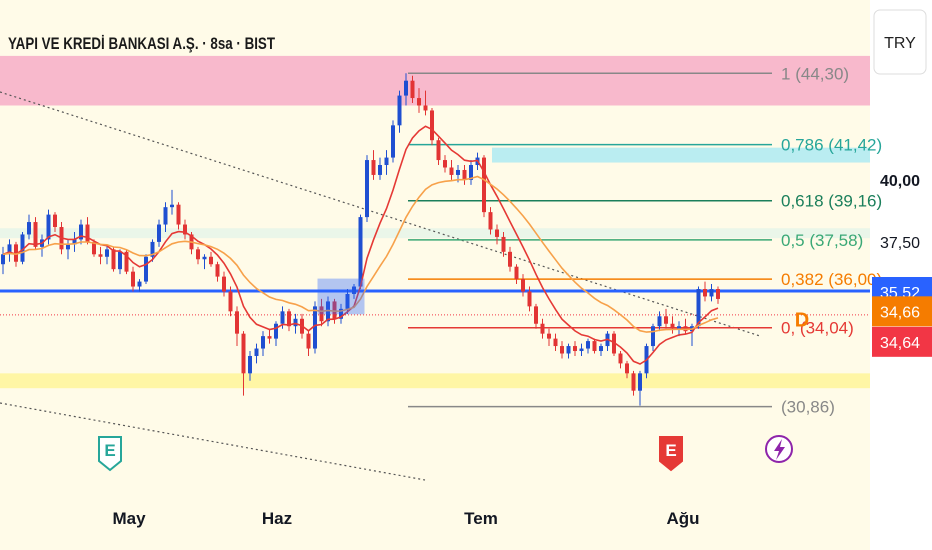 This screenshot has height=550, width=932. What do you see at coordinates (836, 240) in the screenshot?
I see `fib-price-4: 37,58` at bounding box center [836, 240].